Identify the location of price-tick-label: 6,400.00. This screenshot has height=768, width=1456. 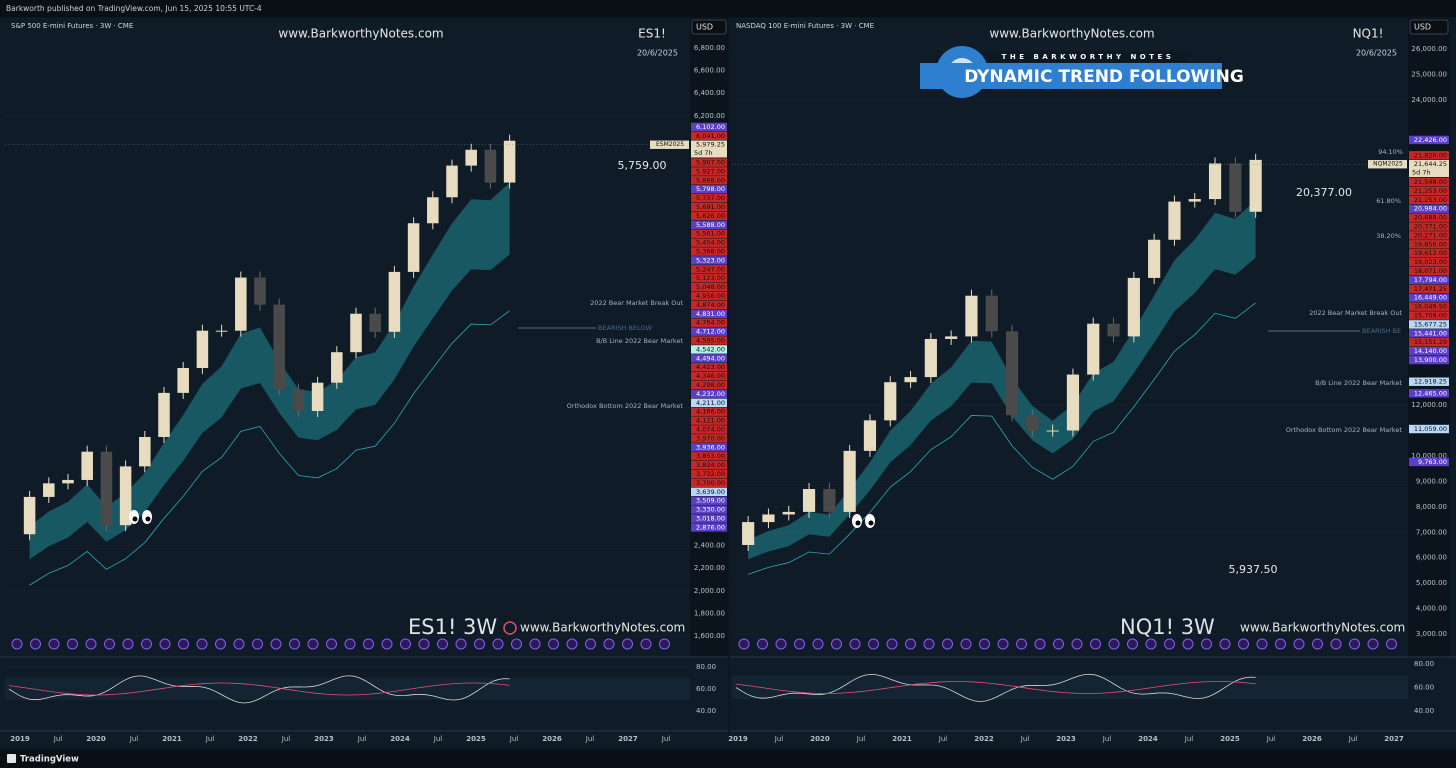
(709, 93).